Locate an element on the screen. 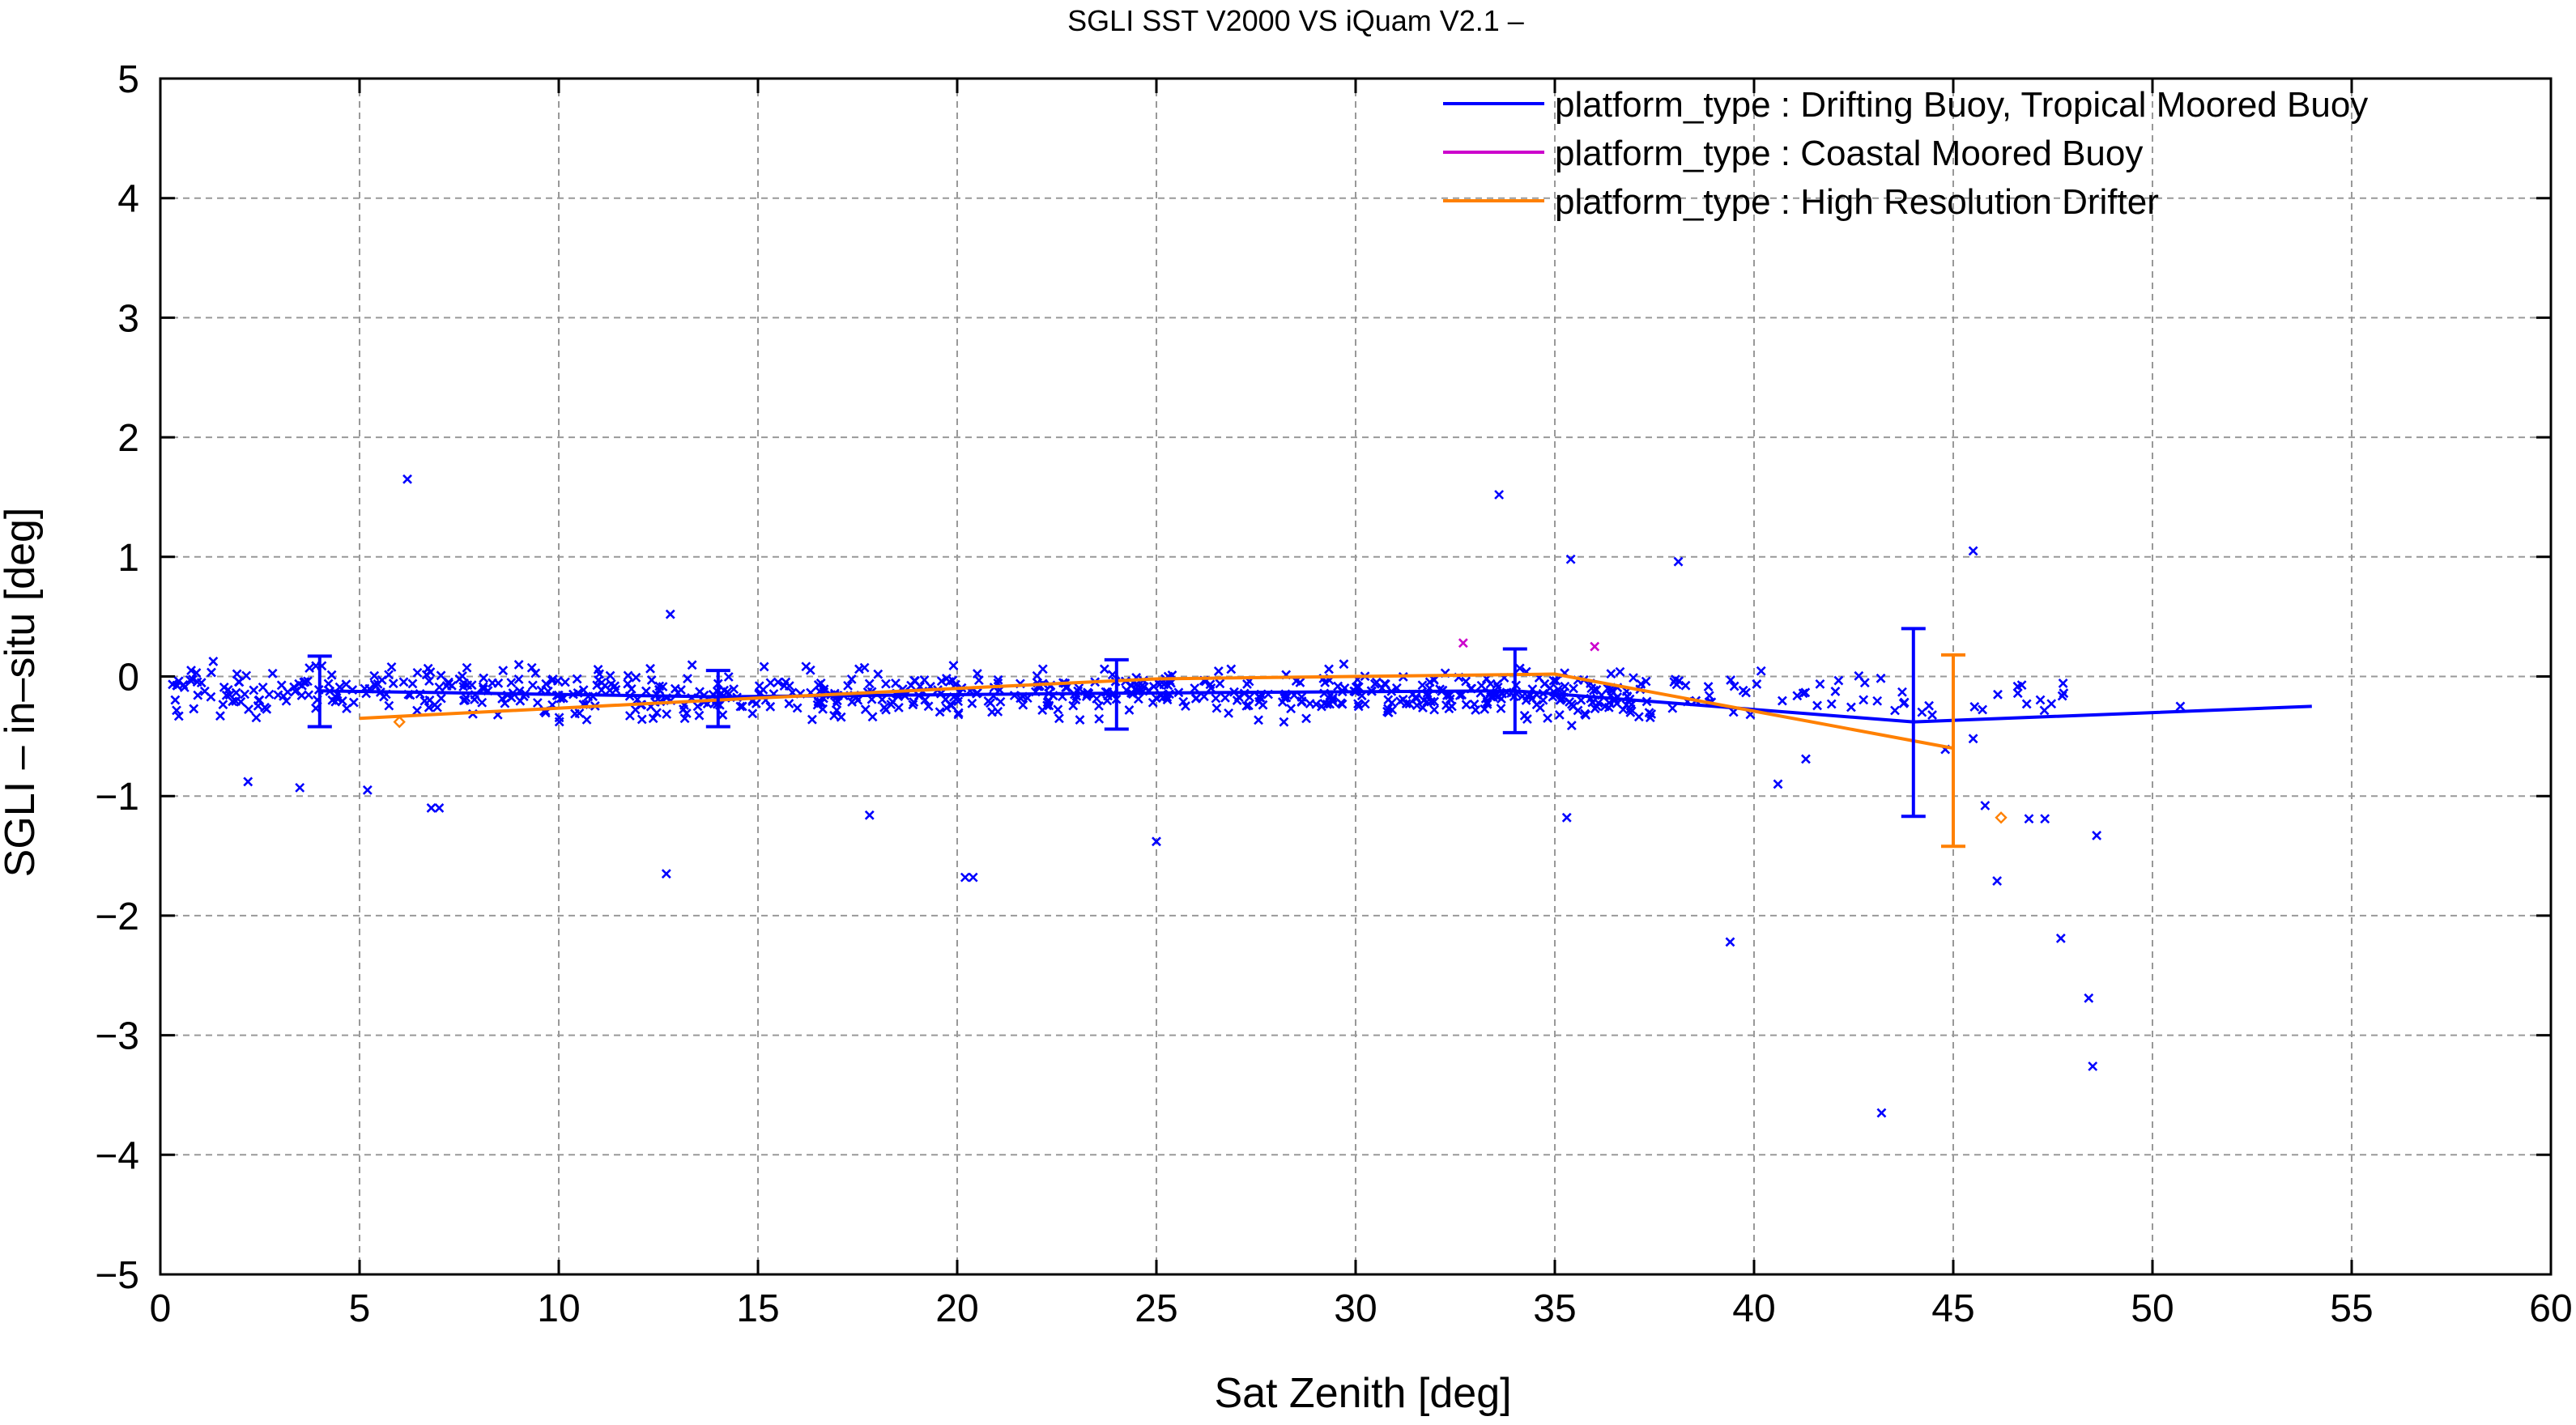 The image size is (2576, 1425). y-tick-label: 0 is located at coordinates (128, 678).